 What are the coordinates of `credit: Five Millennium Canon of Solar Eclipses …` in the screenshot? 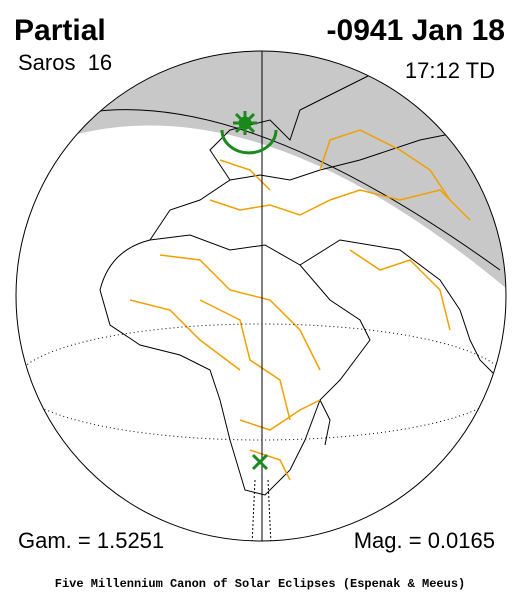 It's located at (260, 584).